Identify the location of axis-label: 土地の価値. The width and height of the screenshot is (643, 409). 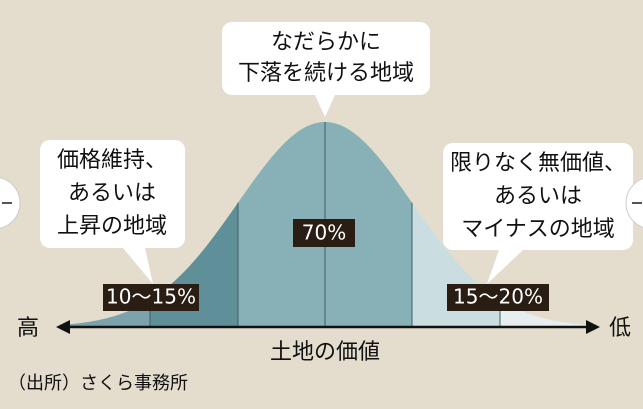
(325, 352).